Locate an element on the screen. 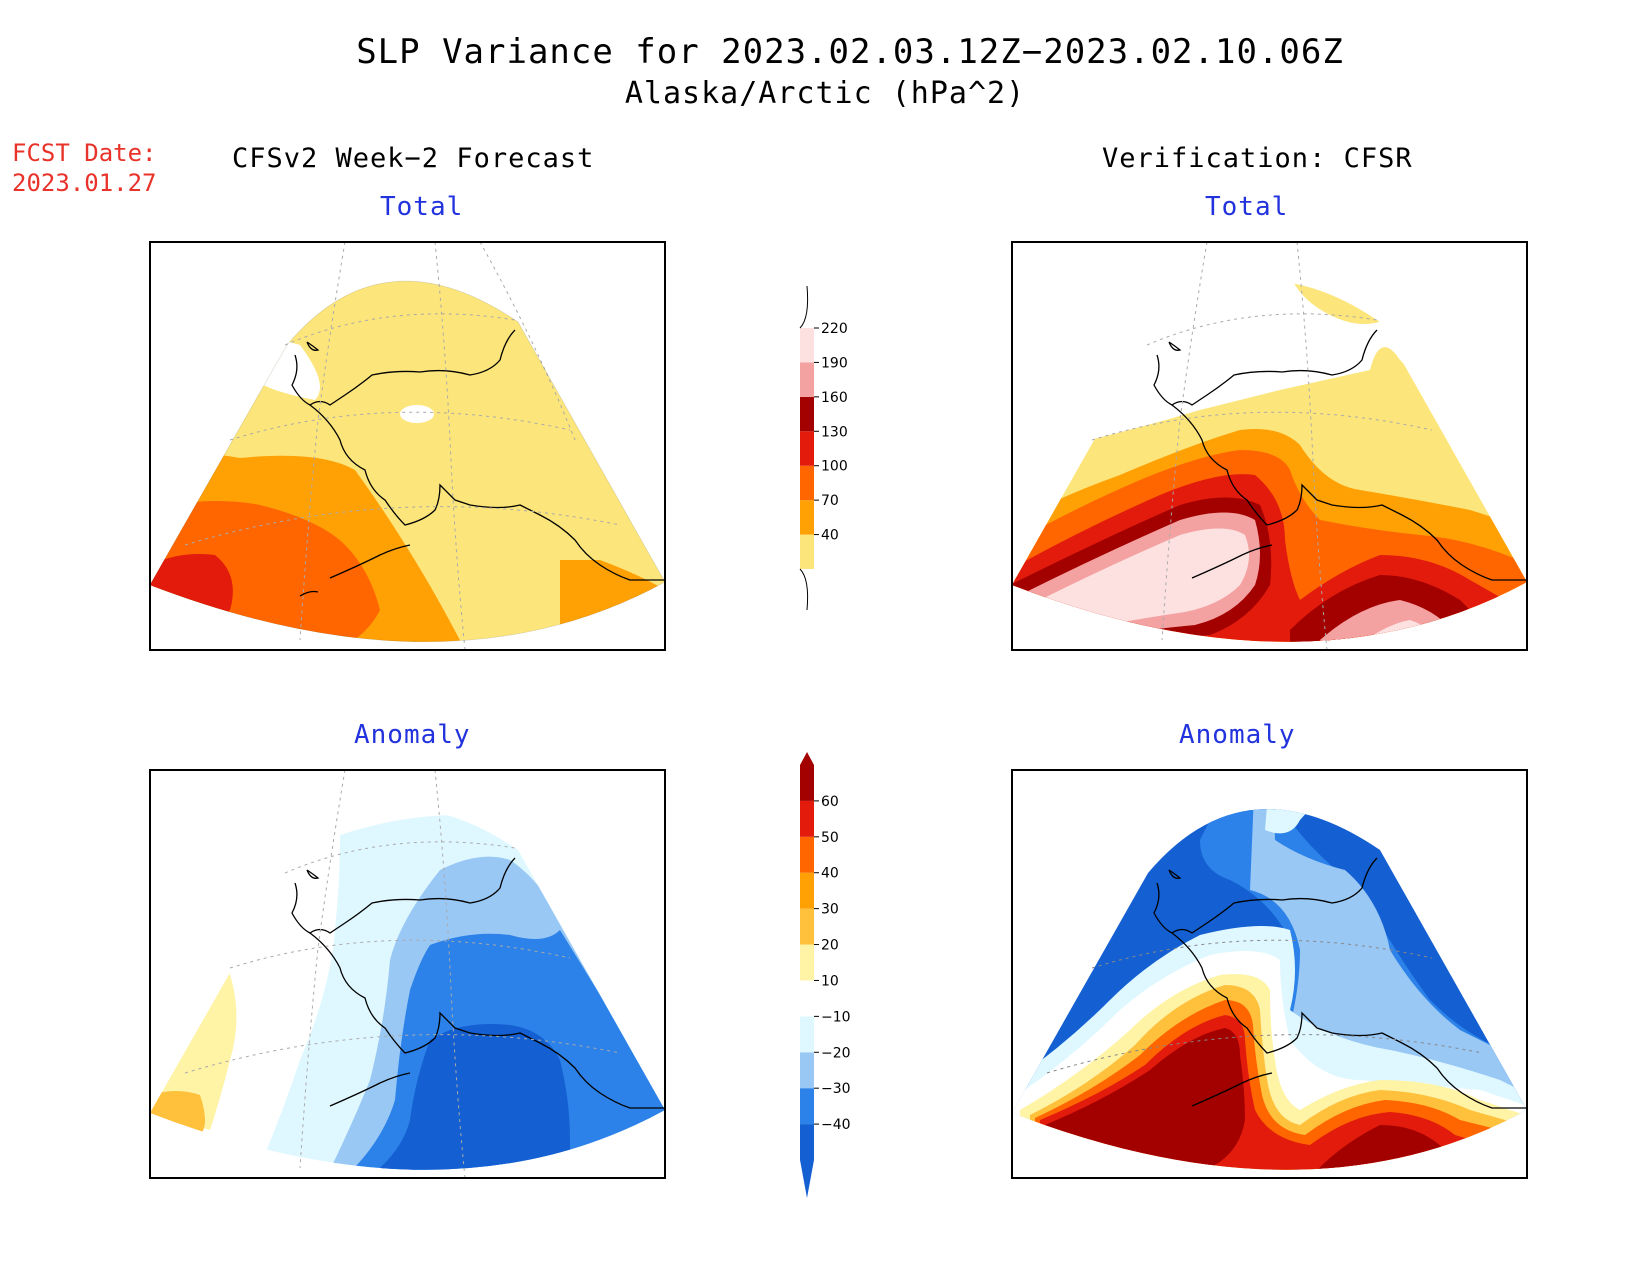  forecast-anomaly-map is located at coordinates (407, 974).